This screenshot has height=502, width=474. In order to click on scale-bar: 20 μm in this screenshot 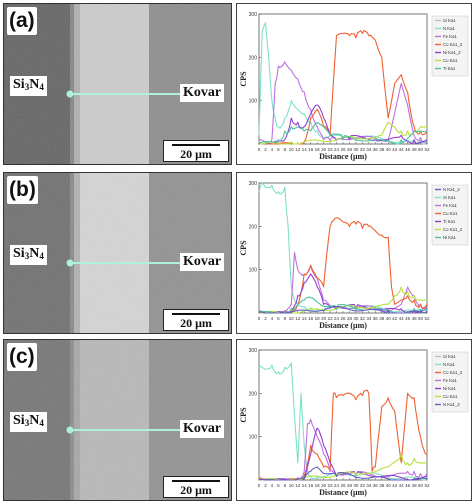, I will do `click(196, 151)`.